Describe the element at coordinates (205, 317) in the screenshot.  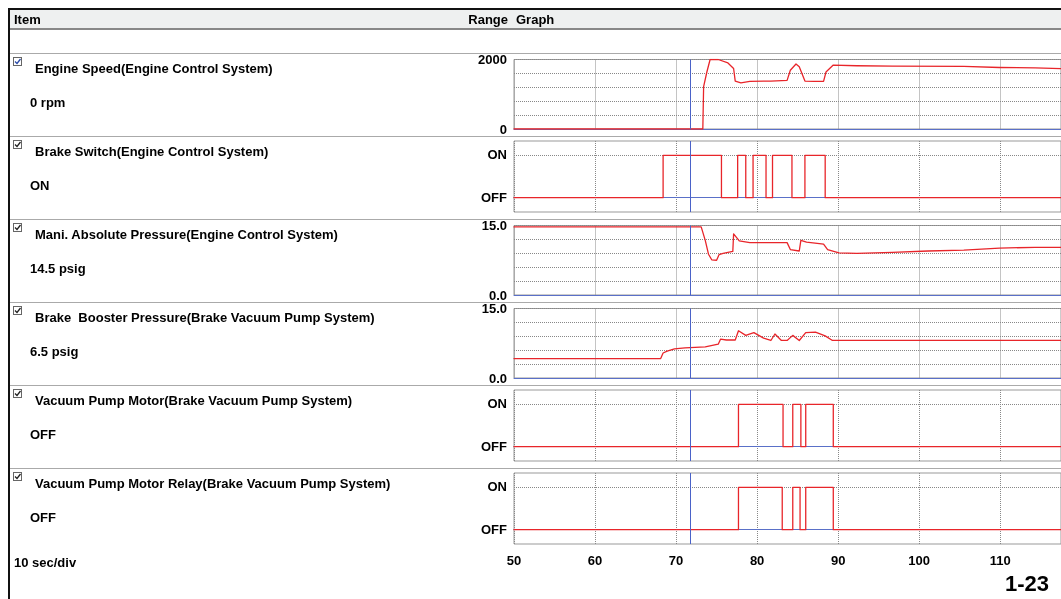
I see `y-axis-title: Brake Booster Pressure(Brake Vacuum Pump System)` at that location.